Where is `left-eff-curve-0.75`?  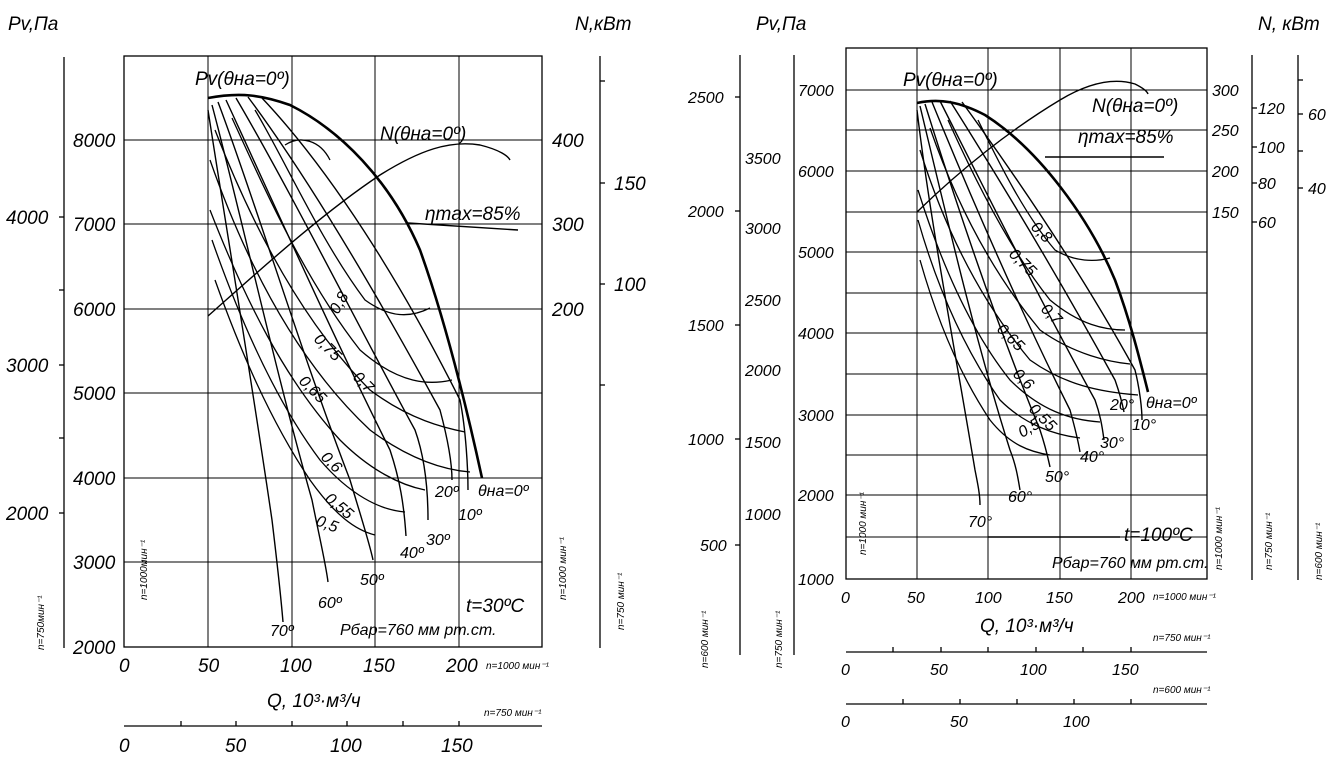 left-eff-curve-0.75 is located at coordinates (342, 250).